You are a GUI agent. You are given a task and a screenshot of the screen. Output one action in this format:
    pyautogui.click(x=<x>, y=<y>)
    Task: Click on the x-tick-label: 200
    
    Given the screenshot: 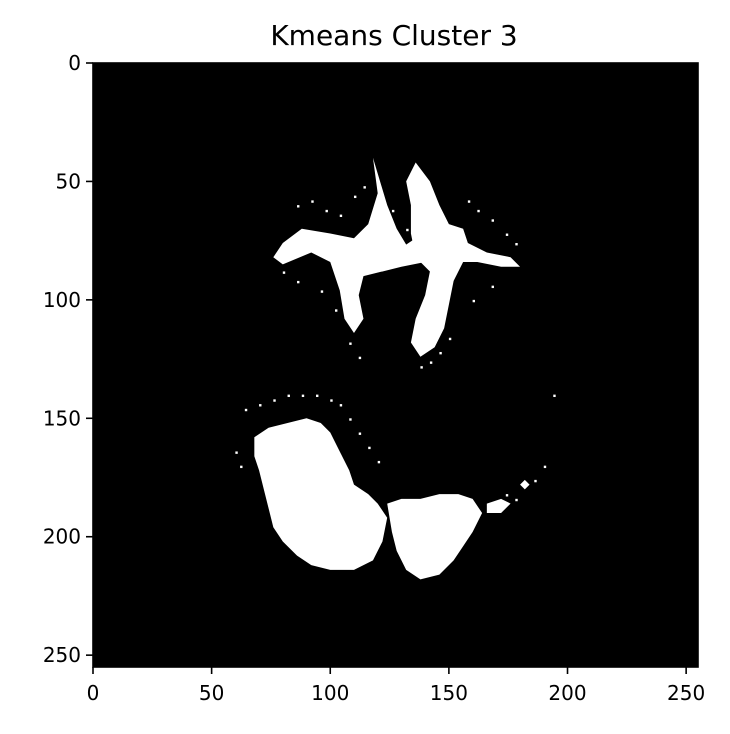 What is the action you would take?
    pyautogui.click(x=567, y=693)
    